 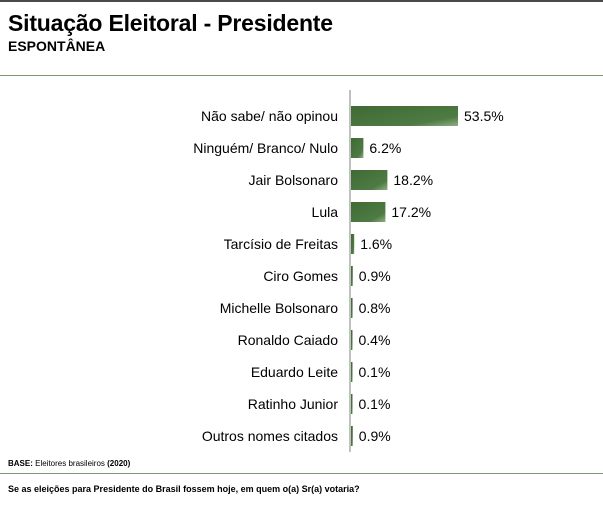 I want to click on value-label: 18.2%, so click(x=413, y=180).